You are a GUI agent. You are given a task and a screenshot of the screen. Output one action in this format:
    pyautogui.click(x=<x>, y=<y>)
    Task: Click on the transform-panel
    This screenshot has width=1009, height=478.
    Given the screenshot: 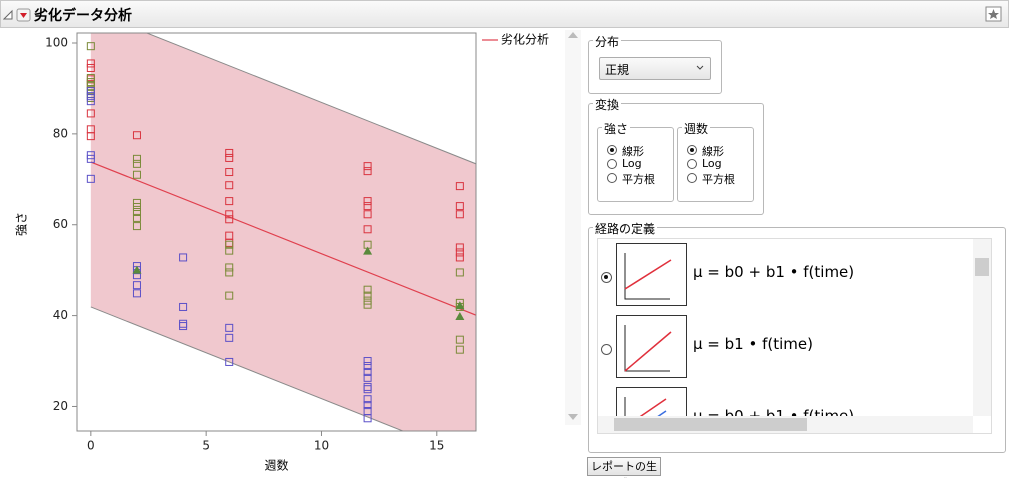 What is the action you would take?
    pyautogui.click(x=676, y=159)
    